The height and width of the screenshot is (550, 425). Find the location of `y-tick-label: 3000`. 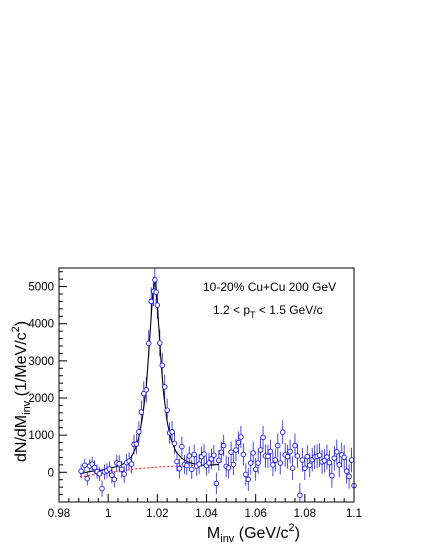

y-tick-label: 3000 is located at coordinates (41, 362).